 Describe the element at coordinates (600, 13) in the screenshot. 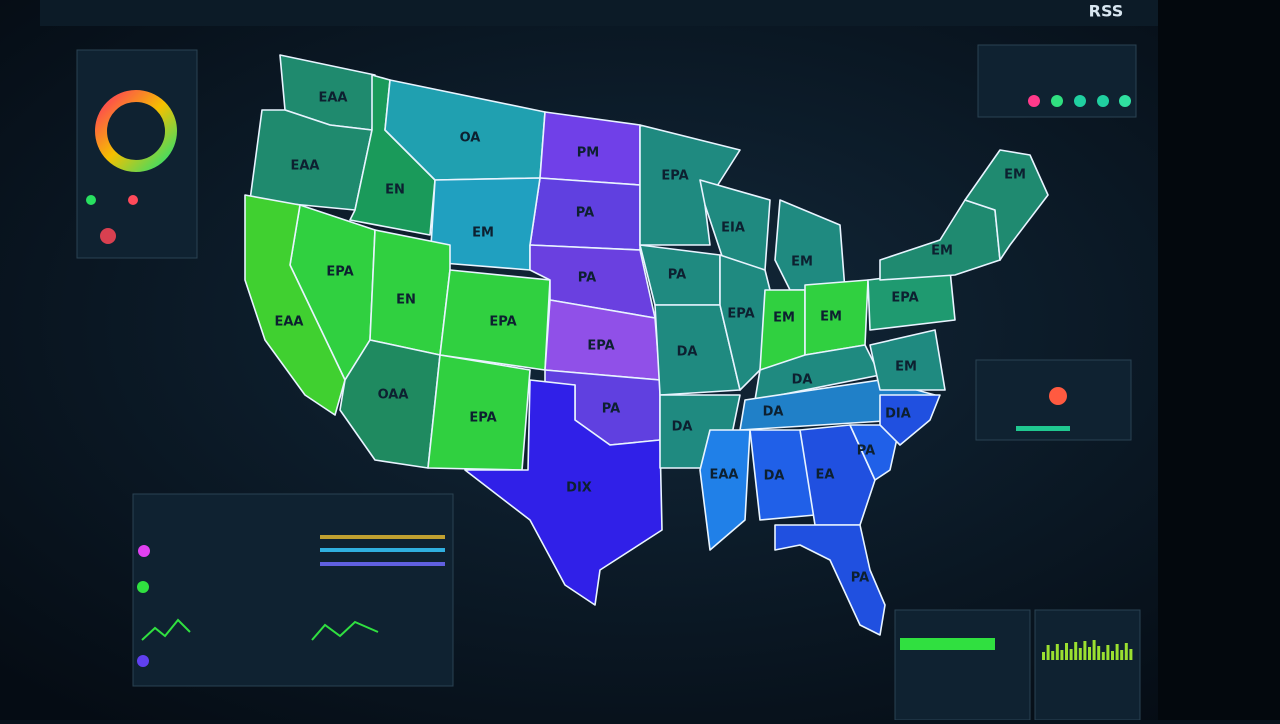

I see `top-bar` at that location.